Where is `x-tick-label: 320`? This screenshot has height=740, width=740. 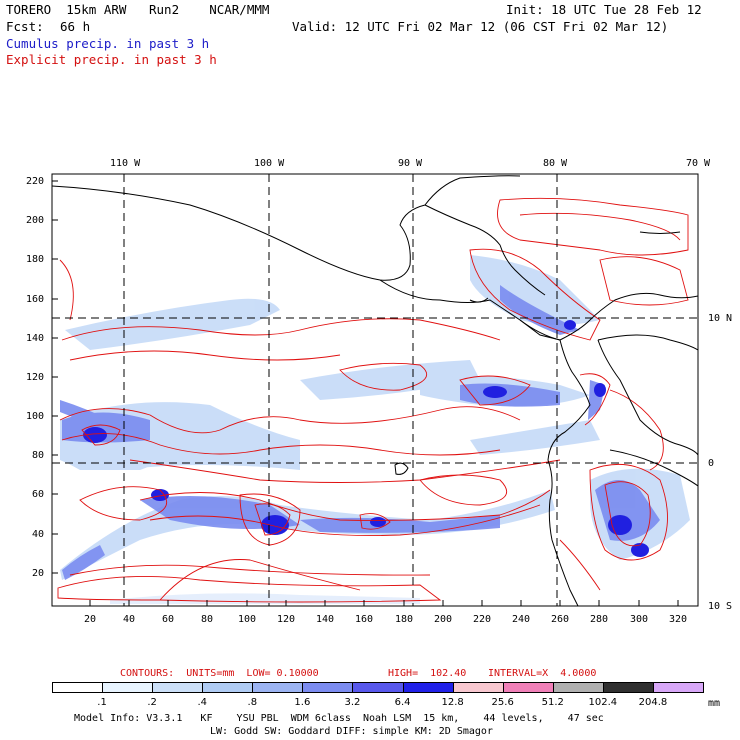 x-tick-label: 320 is located at coordinates (678, 619).